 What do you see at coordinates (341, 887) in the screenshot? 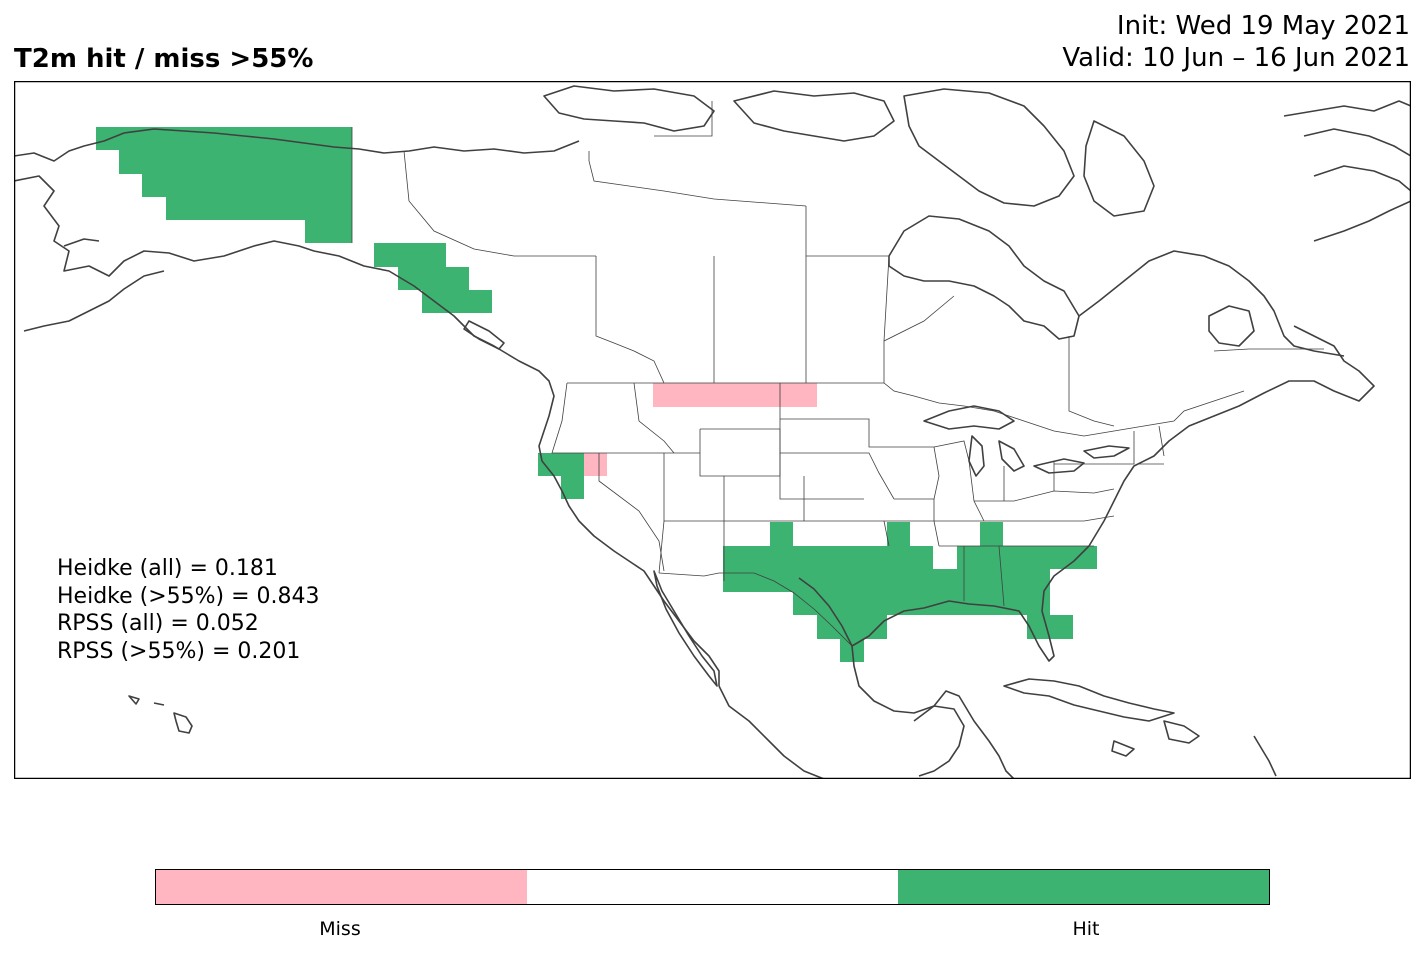
I see `colorbar-miss-segment` at bounding box center [341, 887].